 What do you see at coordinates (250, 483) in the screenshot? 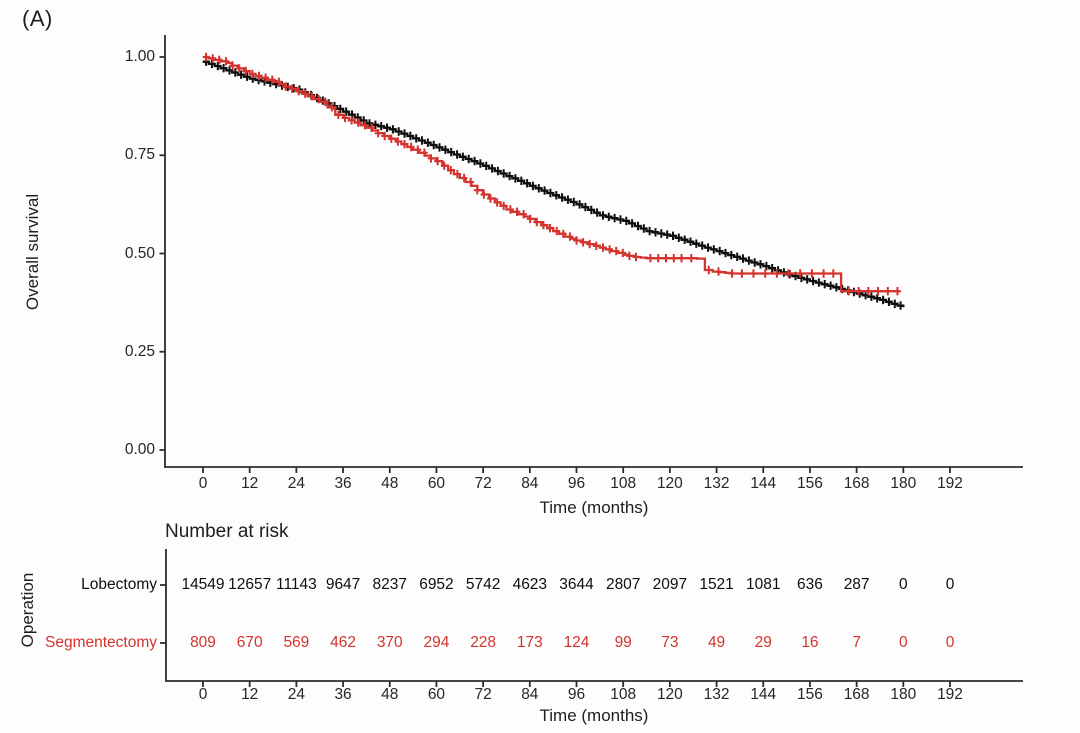
I see `x-tick-label: 12` at bounding box center [250, 483].